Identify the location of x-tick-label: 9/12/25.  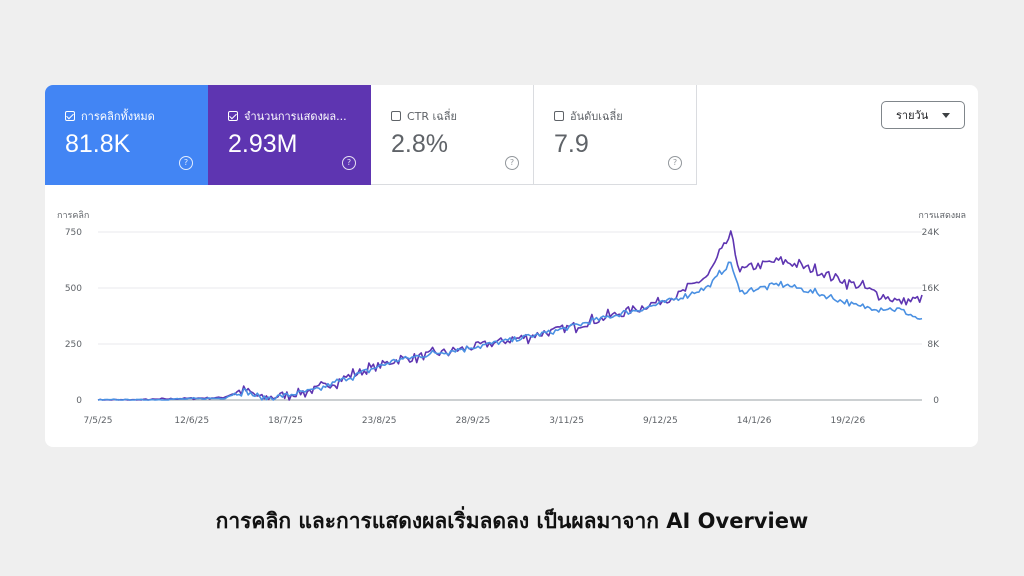
(660, 421).